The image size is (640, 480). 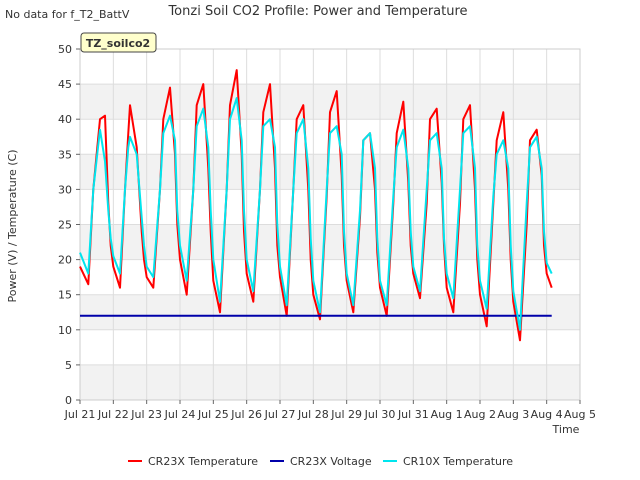 I want to click on x-tick-label: Aug 3, so click(x=513, y=414).